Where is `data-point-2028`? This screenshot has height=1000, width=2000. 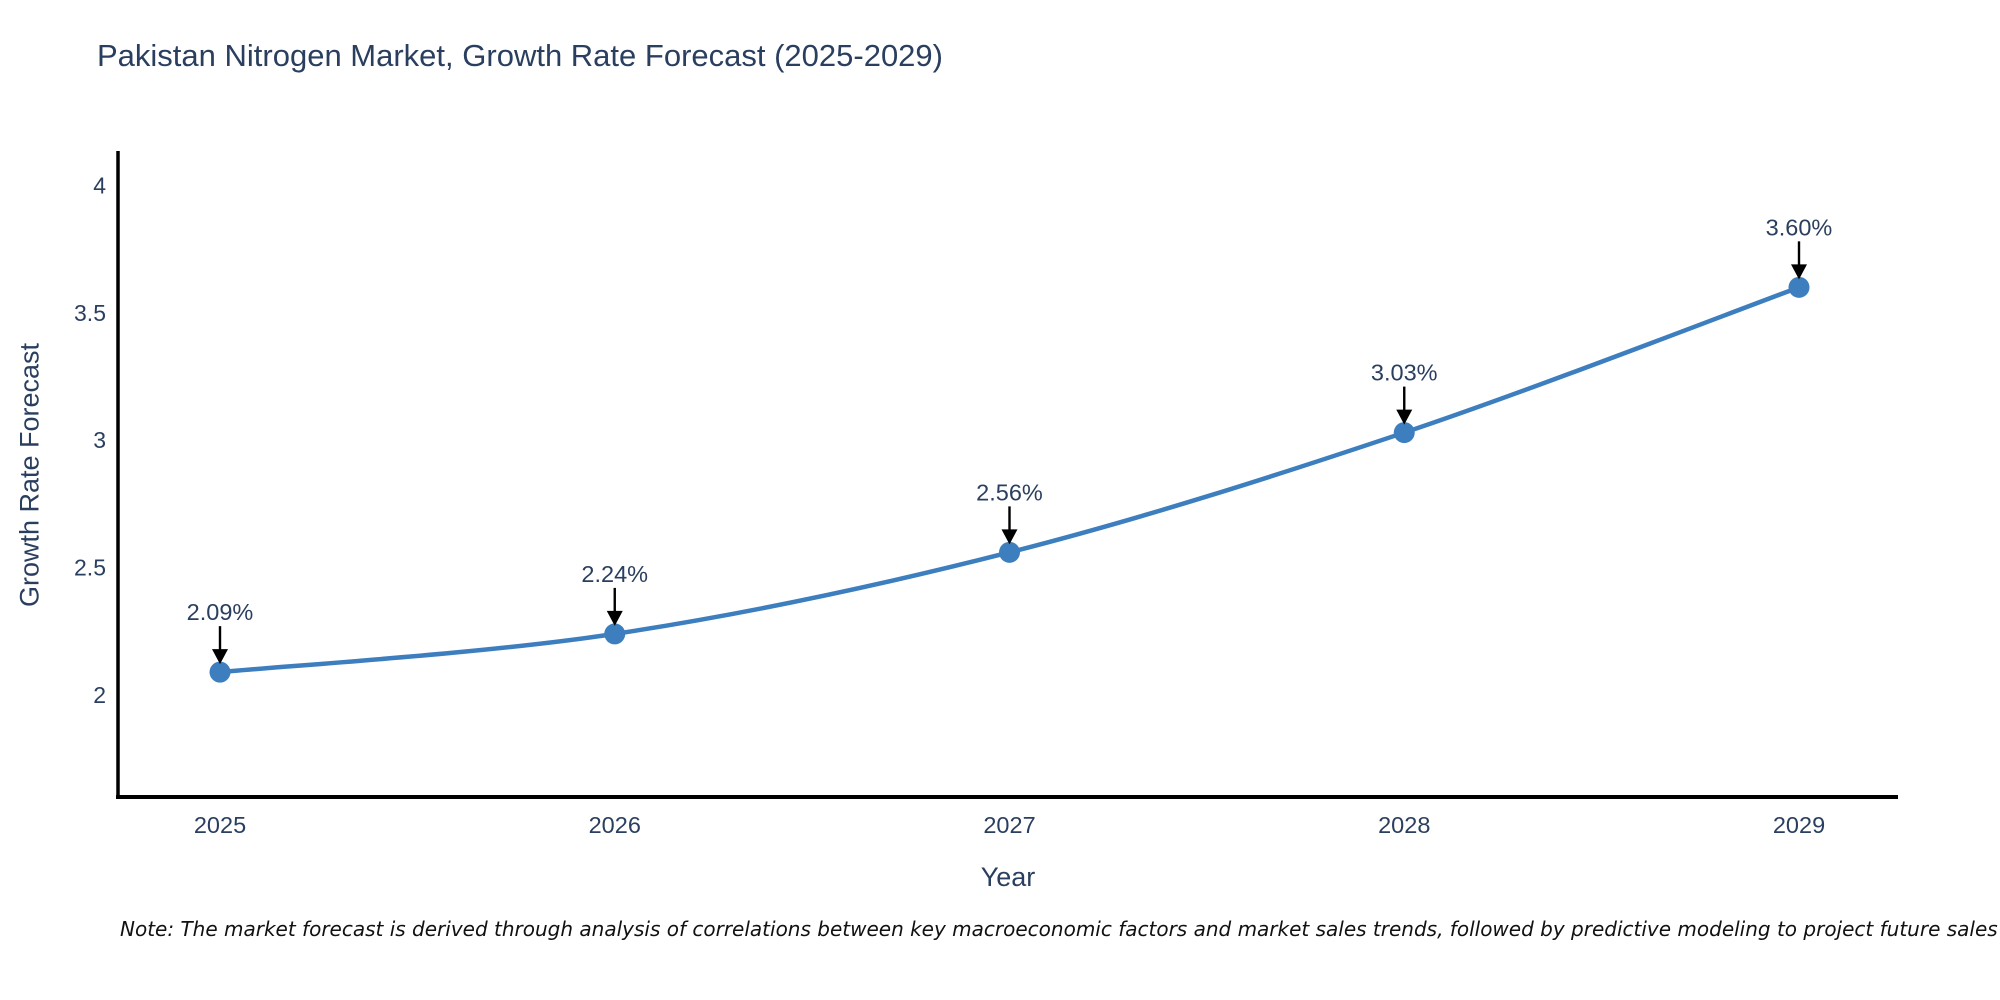
data-point-2028 is located at coordinates (1404, 433).